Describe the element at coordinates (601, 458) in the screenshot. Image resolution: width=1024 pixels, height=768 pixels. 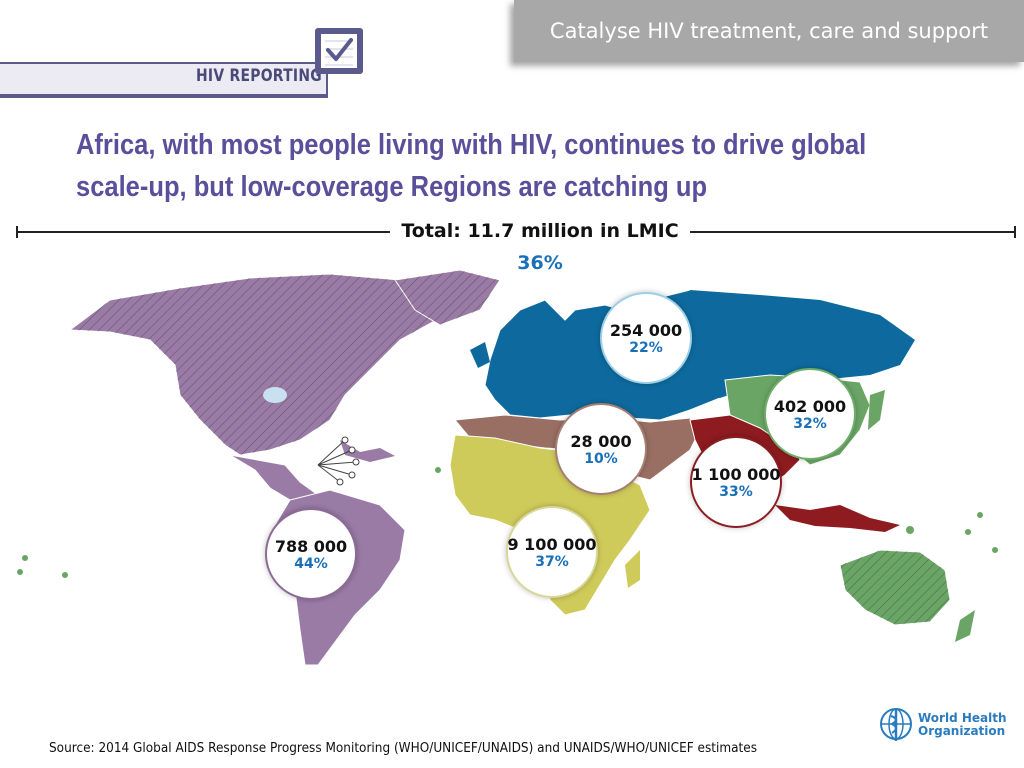
I see `bubble-pct: 10%` at that location.